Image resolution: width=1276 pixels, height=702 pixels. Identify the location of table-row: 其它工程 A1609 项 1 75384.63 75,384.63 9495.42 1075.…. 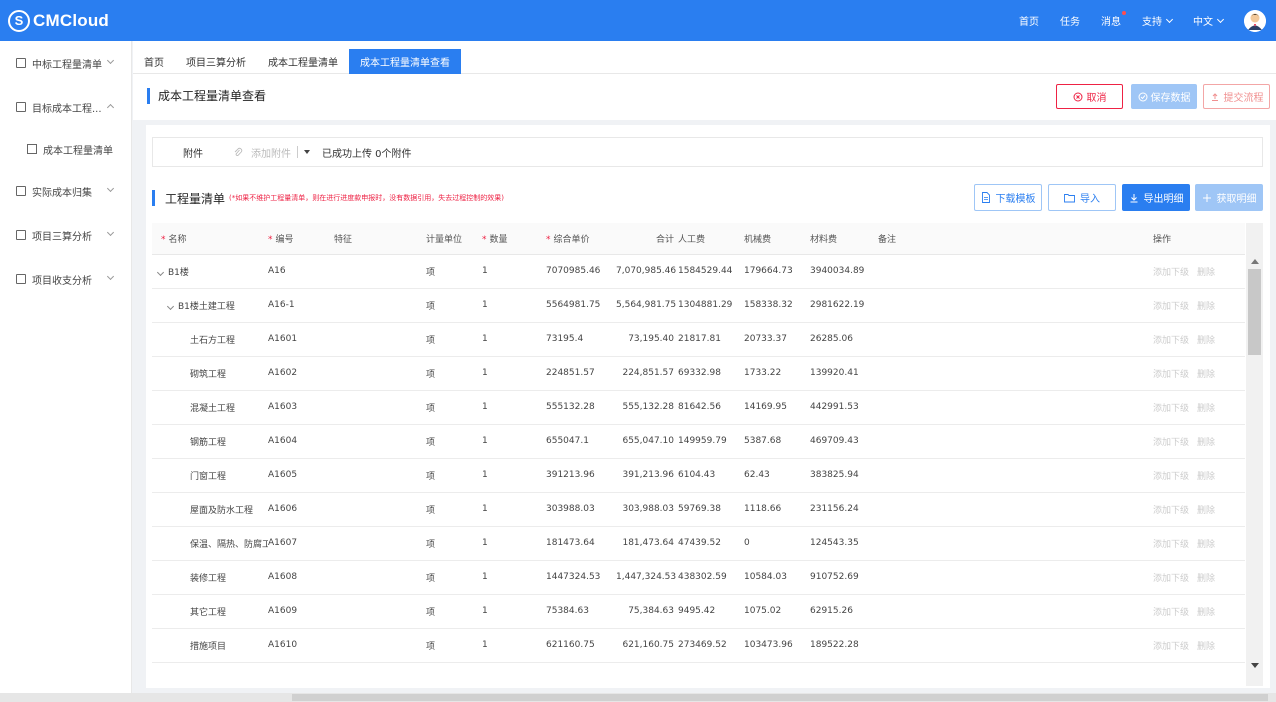
(698, 611).